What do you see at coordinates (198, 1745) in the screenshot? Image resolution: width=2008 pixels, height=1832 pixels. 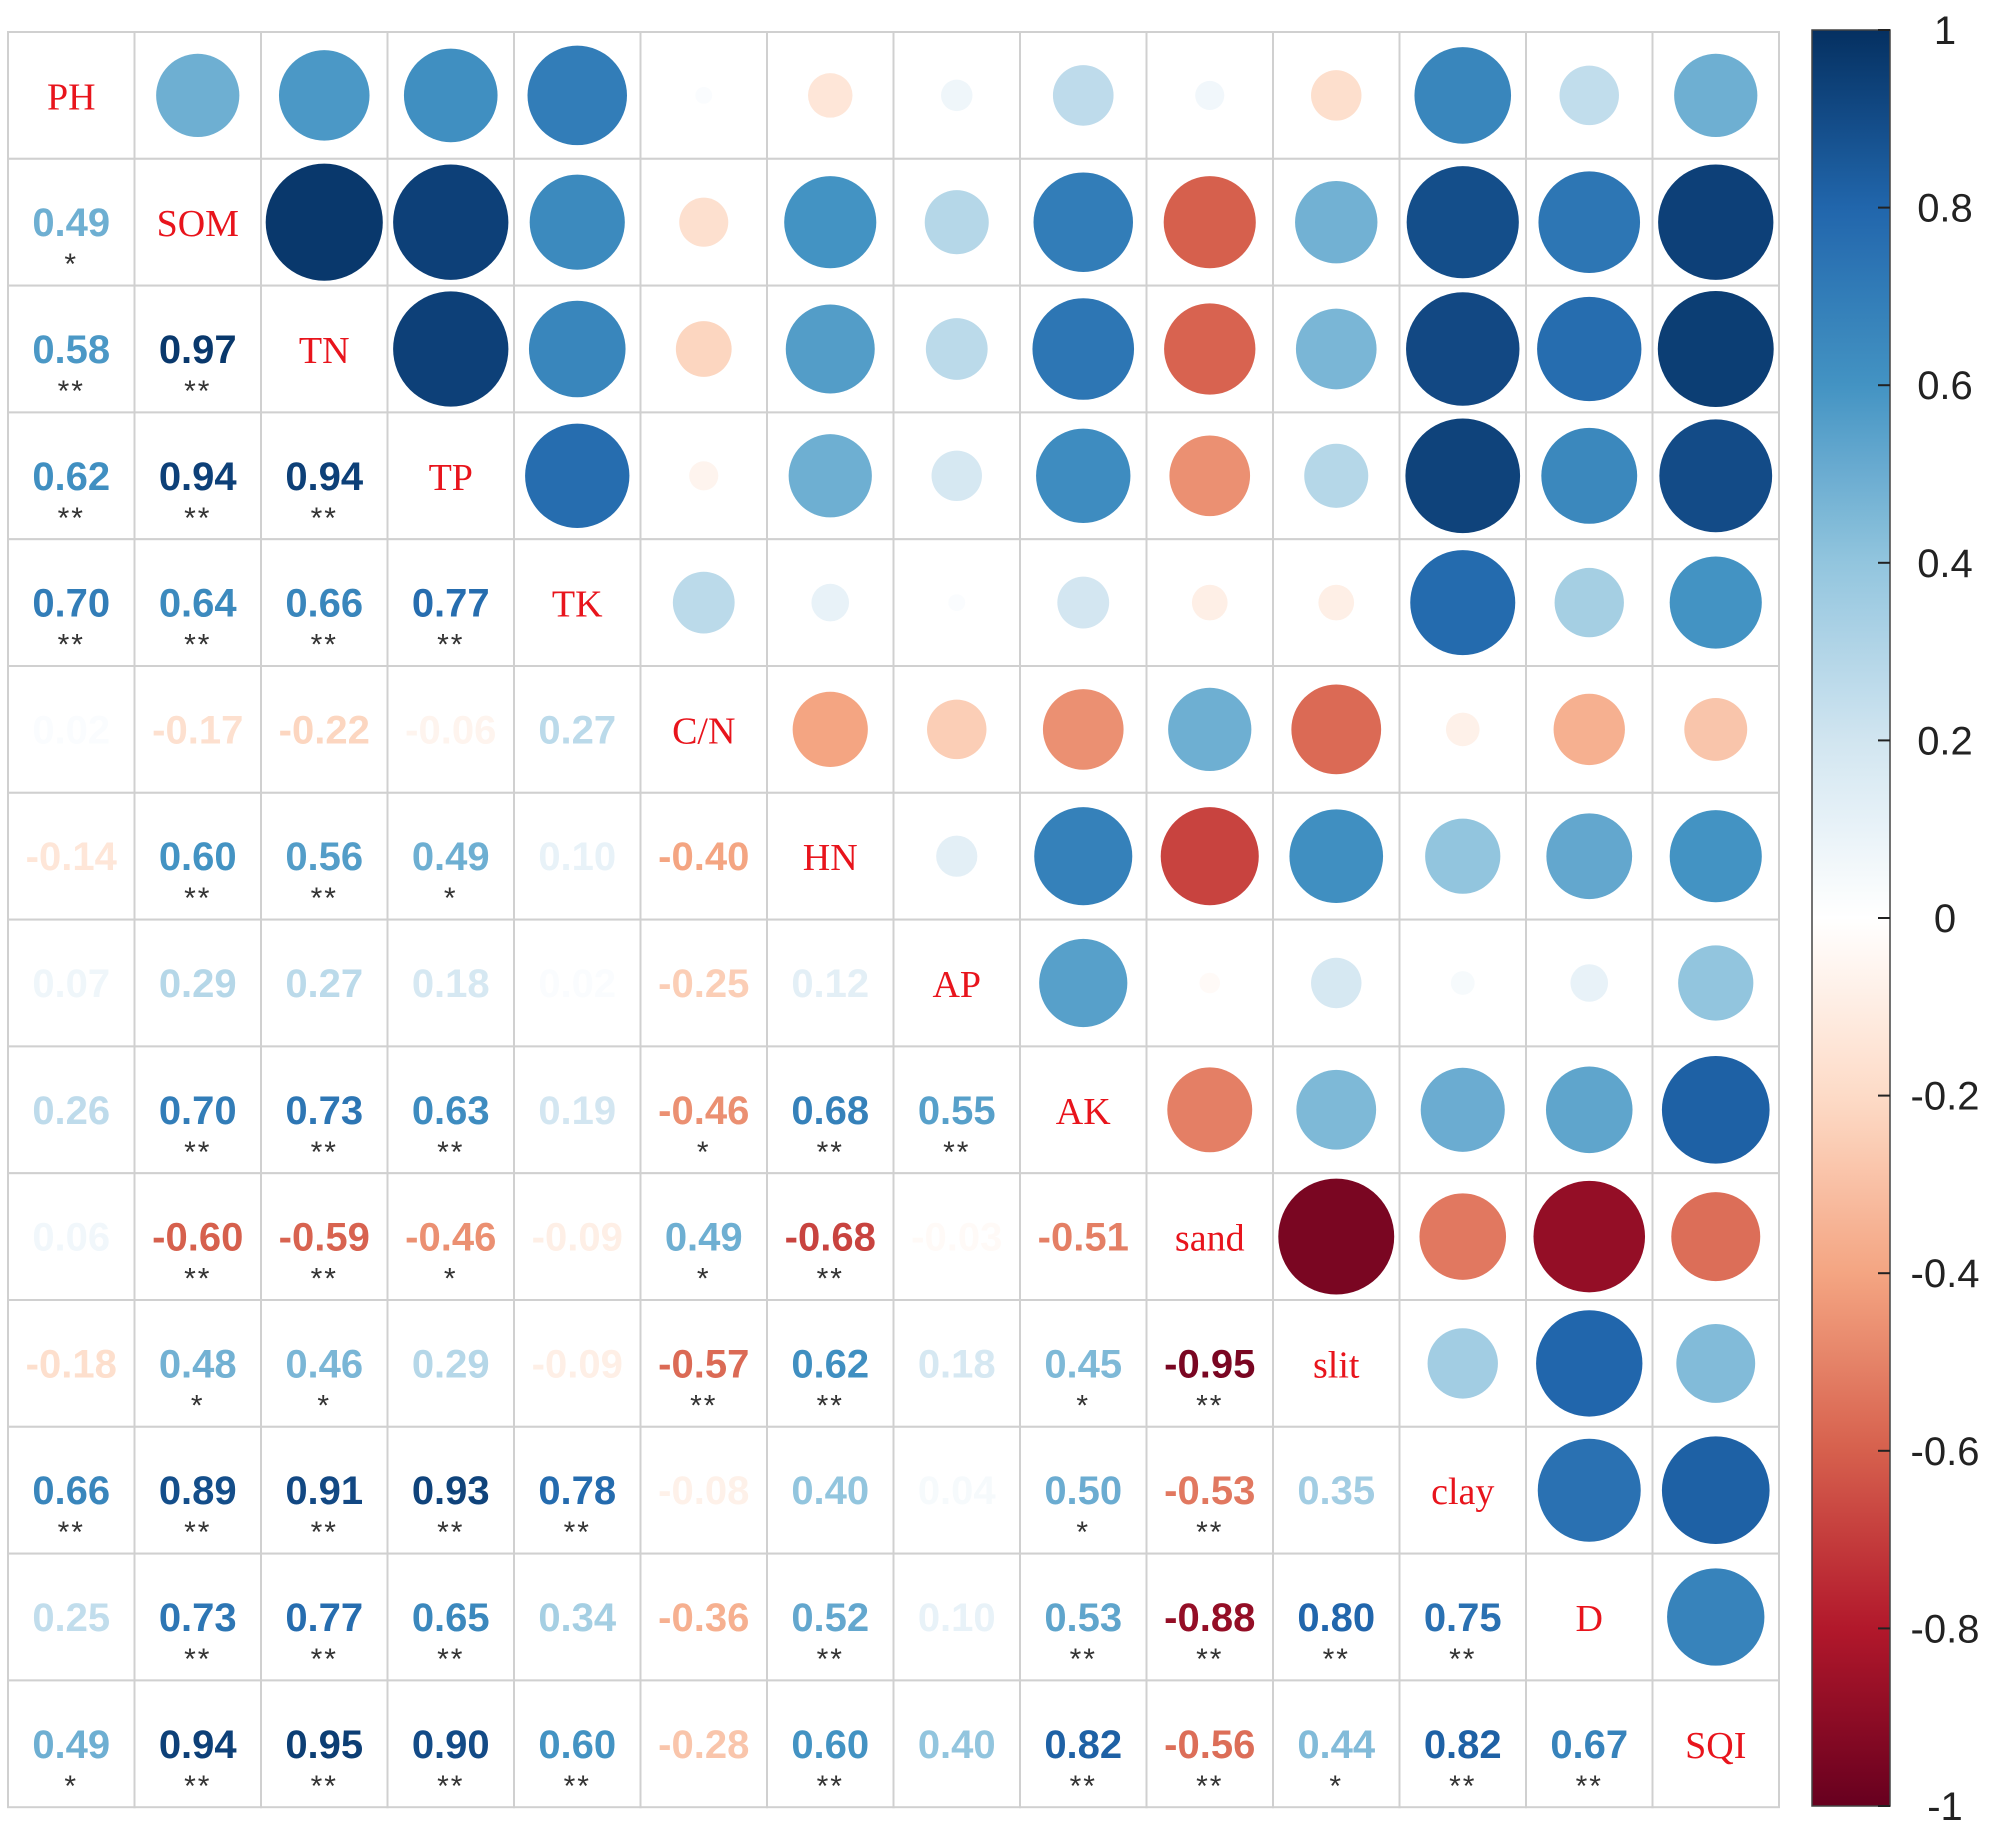 I see `correlation-value: 0.94` at bounding box center [198, 1745].